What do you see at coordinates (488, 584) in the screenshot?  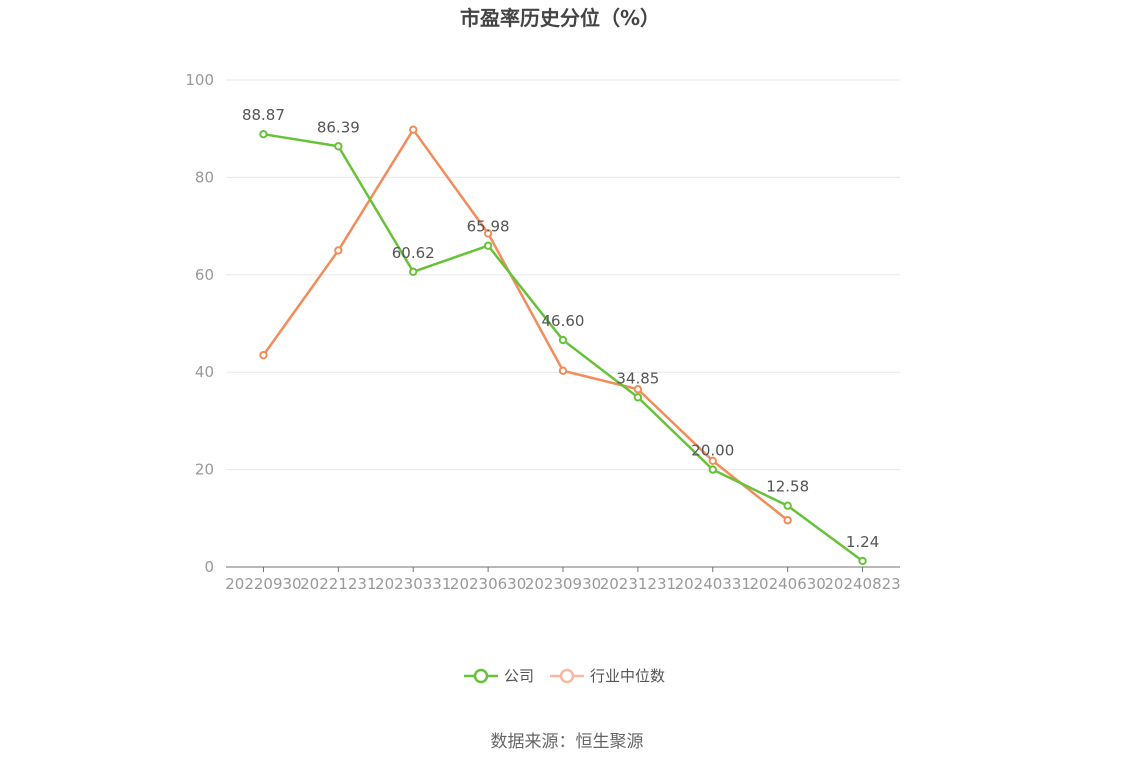 I see `x-tick-label: 20230630` at bounding box center [488, 584].